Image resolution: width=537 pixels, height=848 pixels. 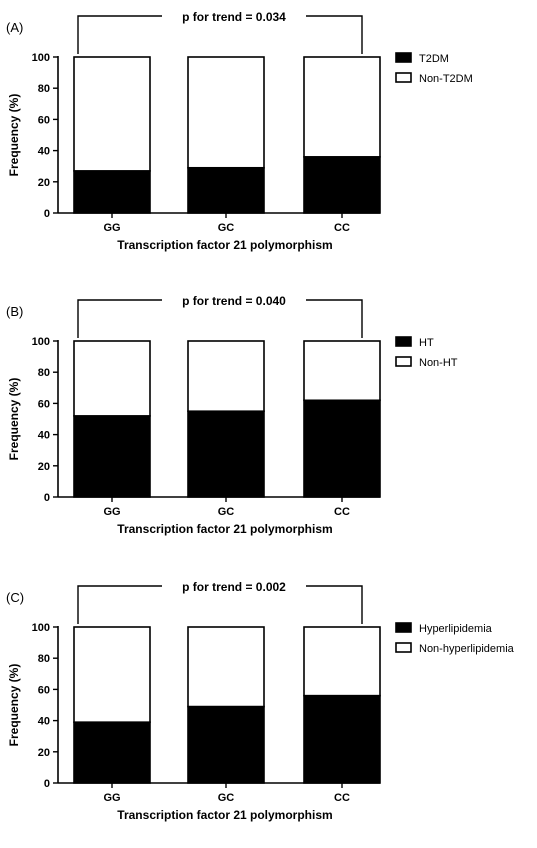 I want to click on panel-label: (A), so click(x=14, y=27).